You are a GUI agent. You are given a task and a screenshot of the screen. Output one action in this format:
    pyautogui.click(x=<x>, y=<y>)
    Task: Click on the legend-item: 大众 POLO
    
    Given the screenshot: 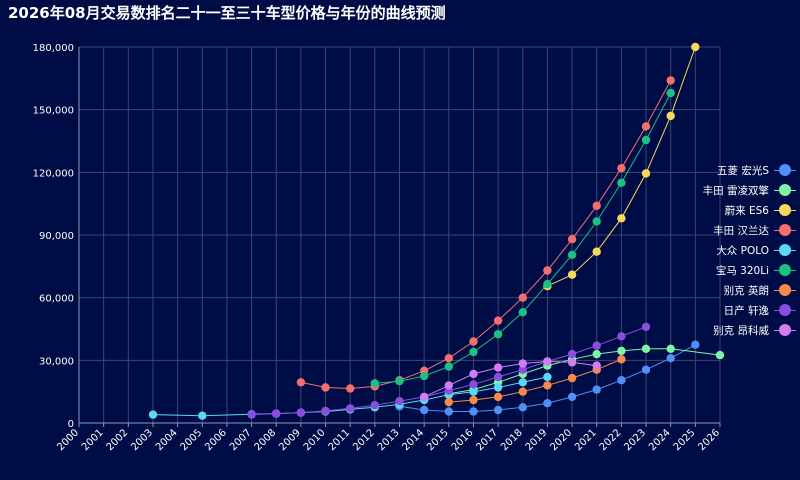 What is the action you would take?
    pyautogui.click(x=756, y=250)
    